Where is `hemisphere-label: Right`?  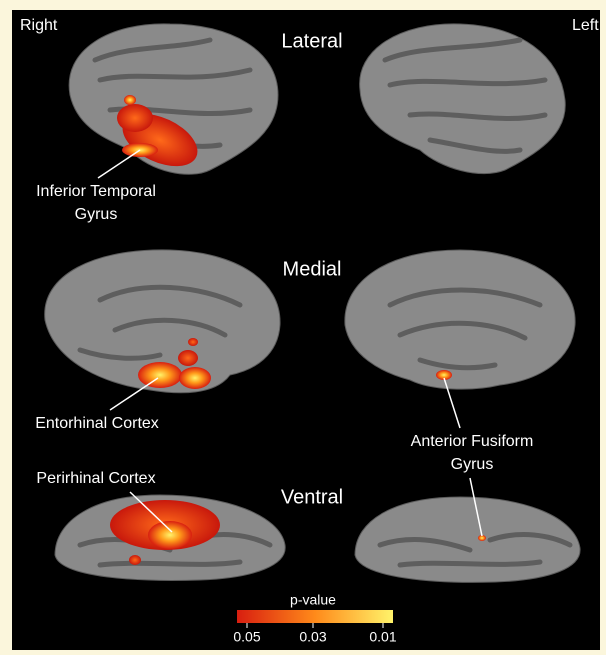
hemisphere-label: Right is located at coordinates (39, 25).